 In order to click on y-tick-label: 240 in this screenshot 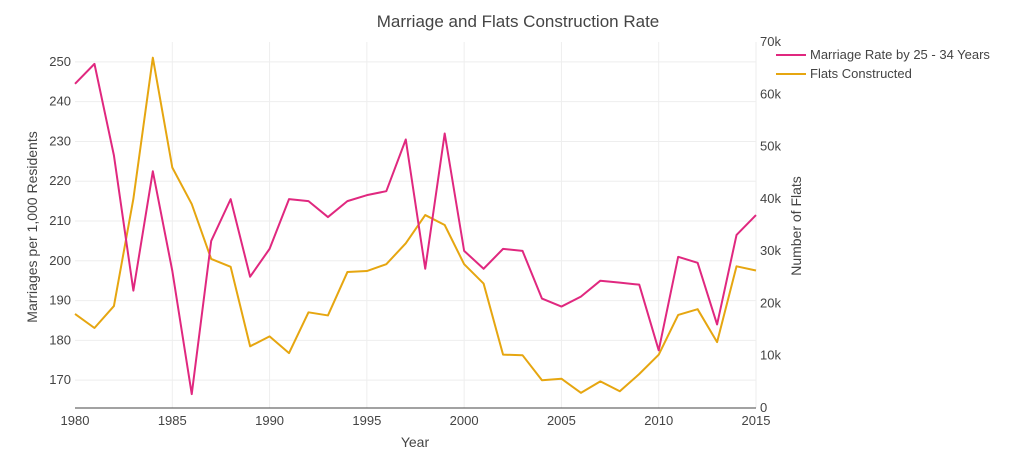, I will do `click(60, 101)`.